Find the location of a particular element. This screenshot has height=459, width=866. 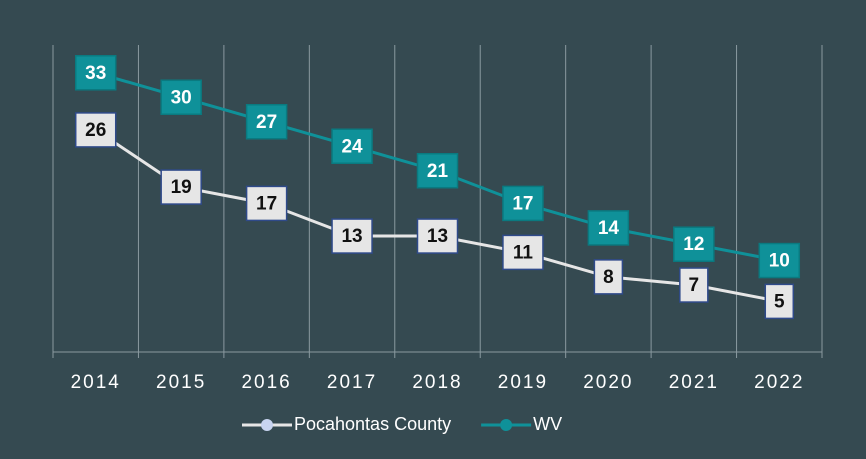

data-label: 5 is located at coordinates (779, 301).